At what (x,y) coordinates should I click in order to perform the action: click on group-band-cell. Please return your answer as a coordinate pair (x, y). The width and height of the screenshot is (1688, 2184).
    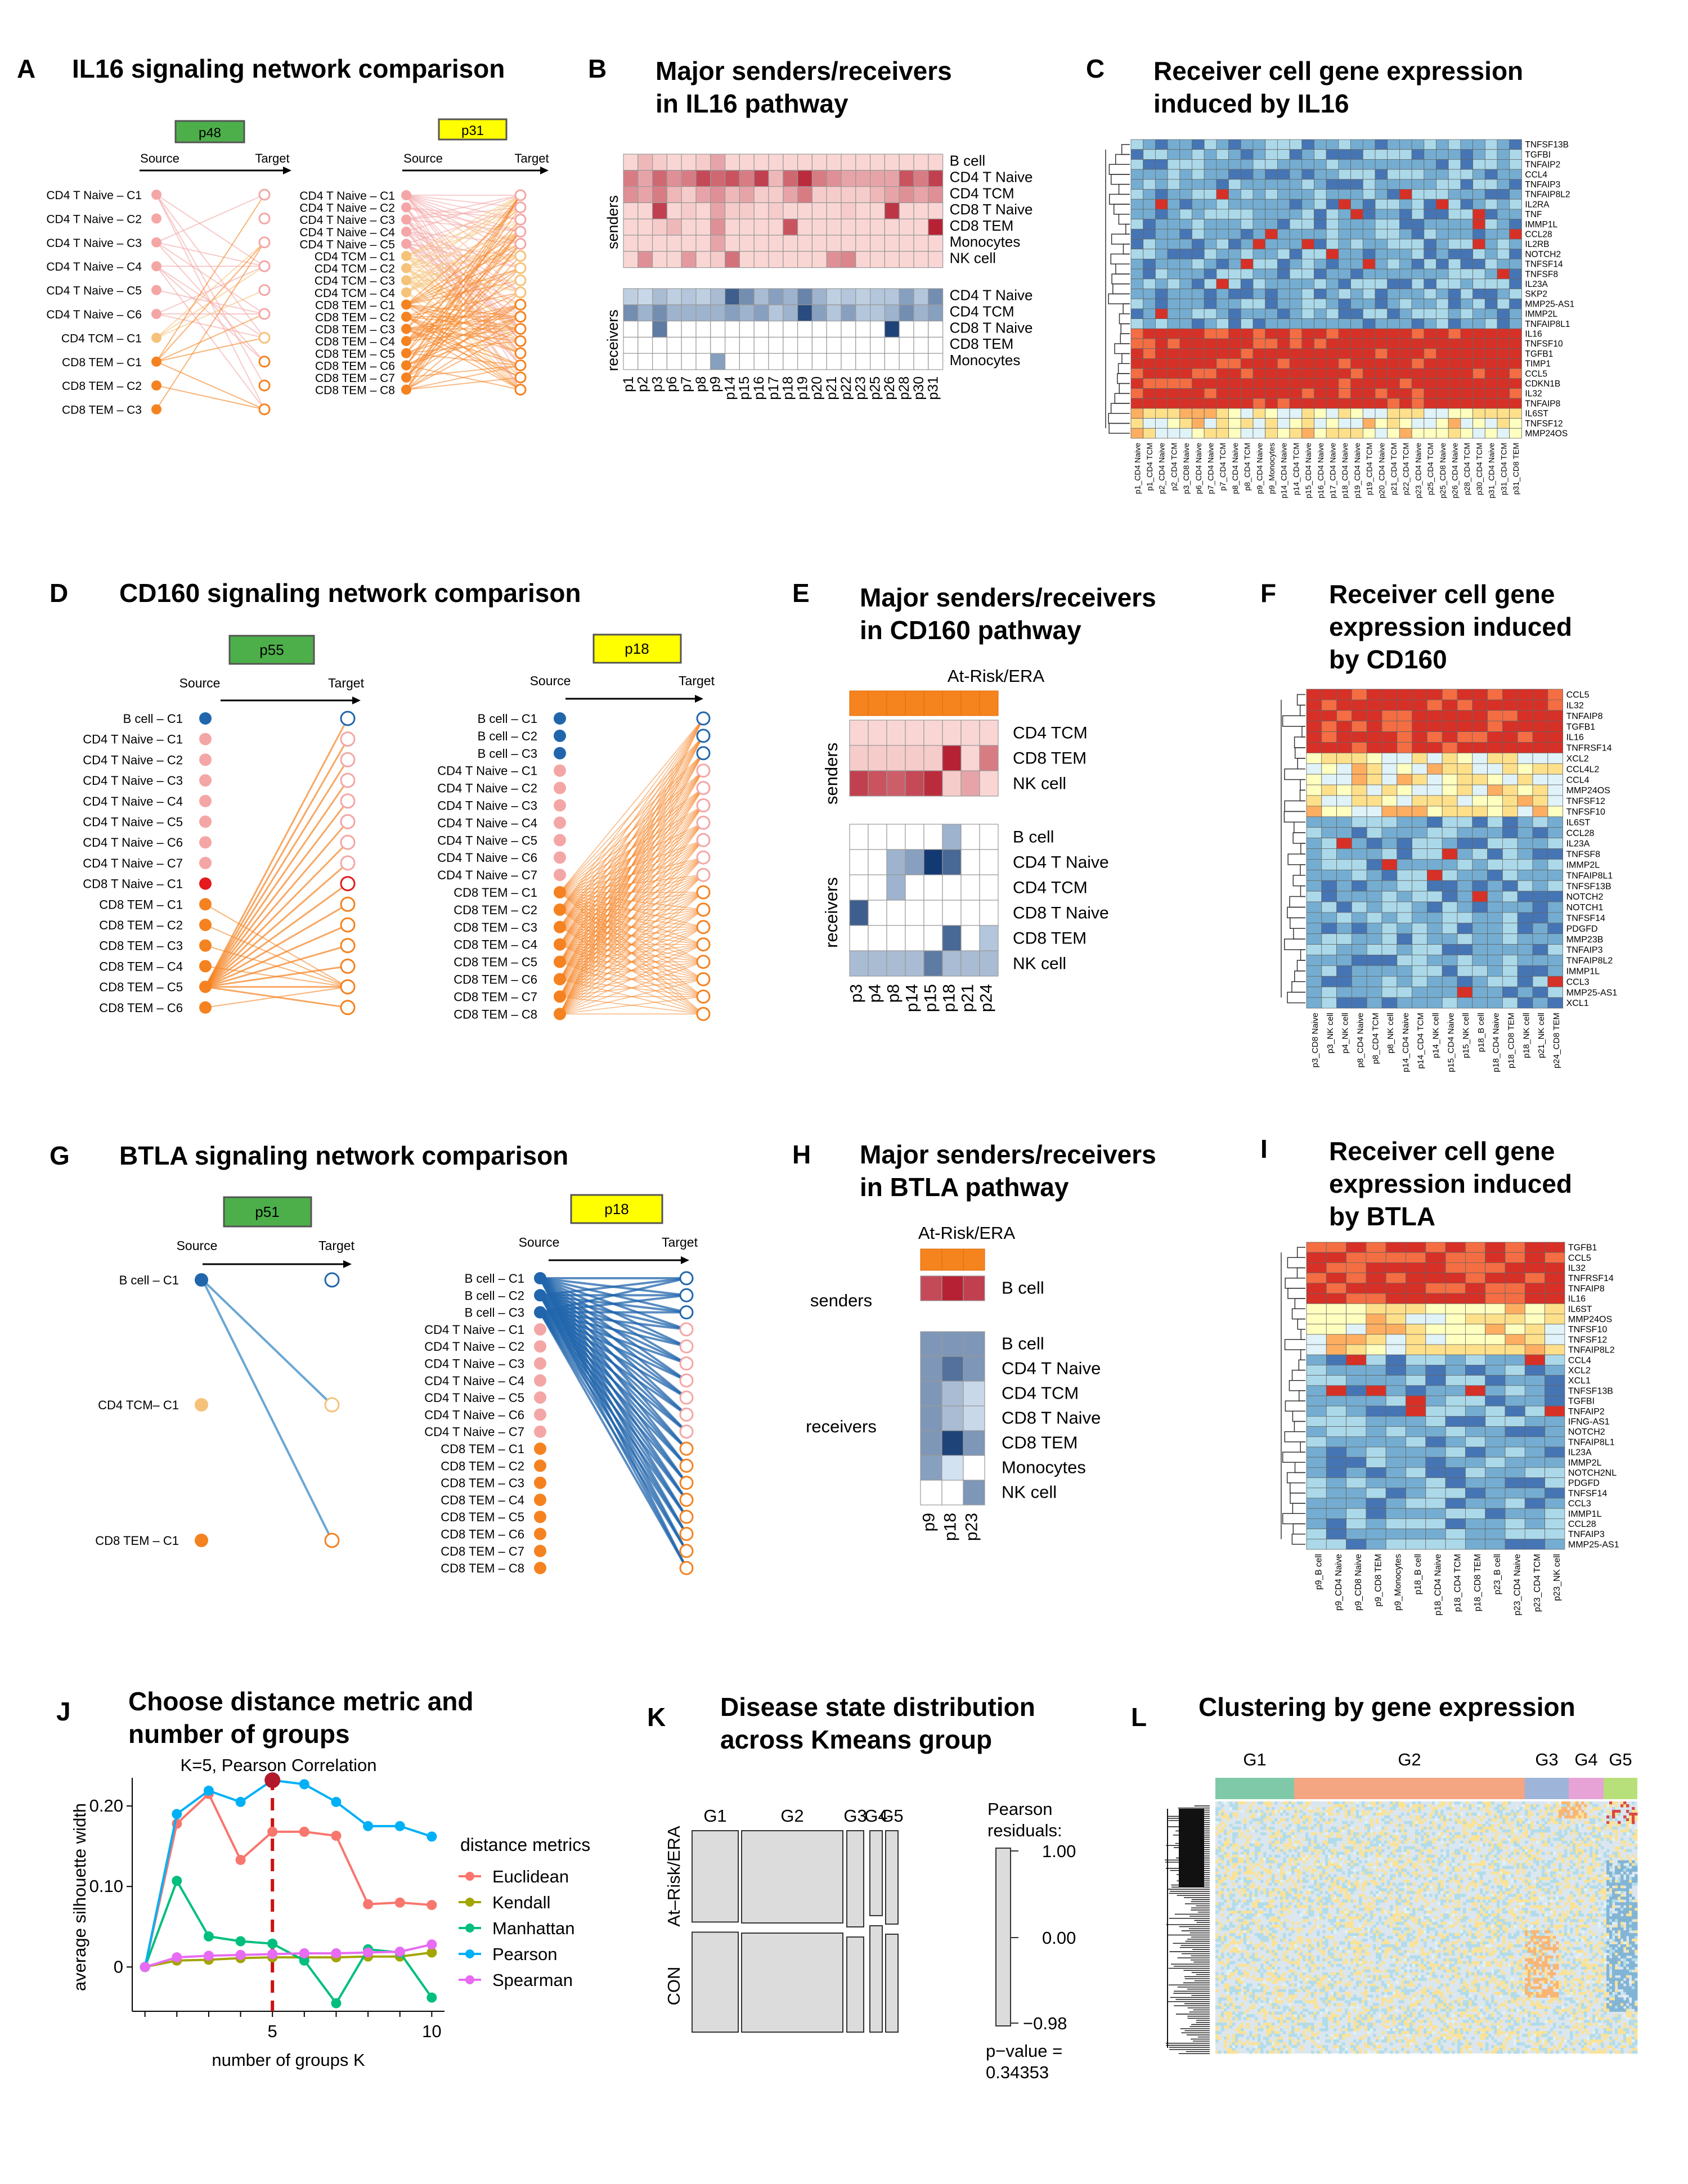
    Looking at the image, I should click on (896, 703).